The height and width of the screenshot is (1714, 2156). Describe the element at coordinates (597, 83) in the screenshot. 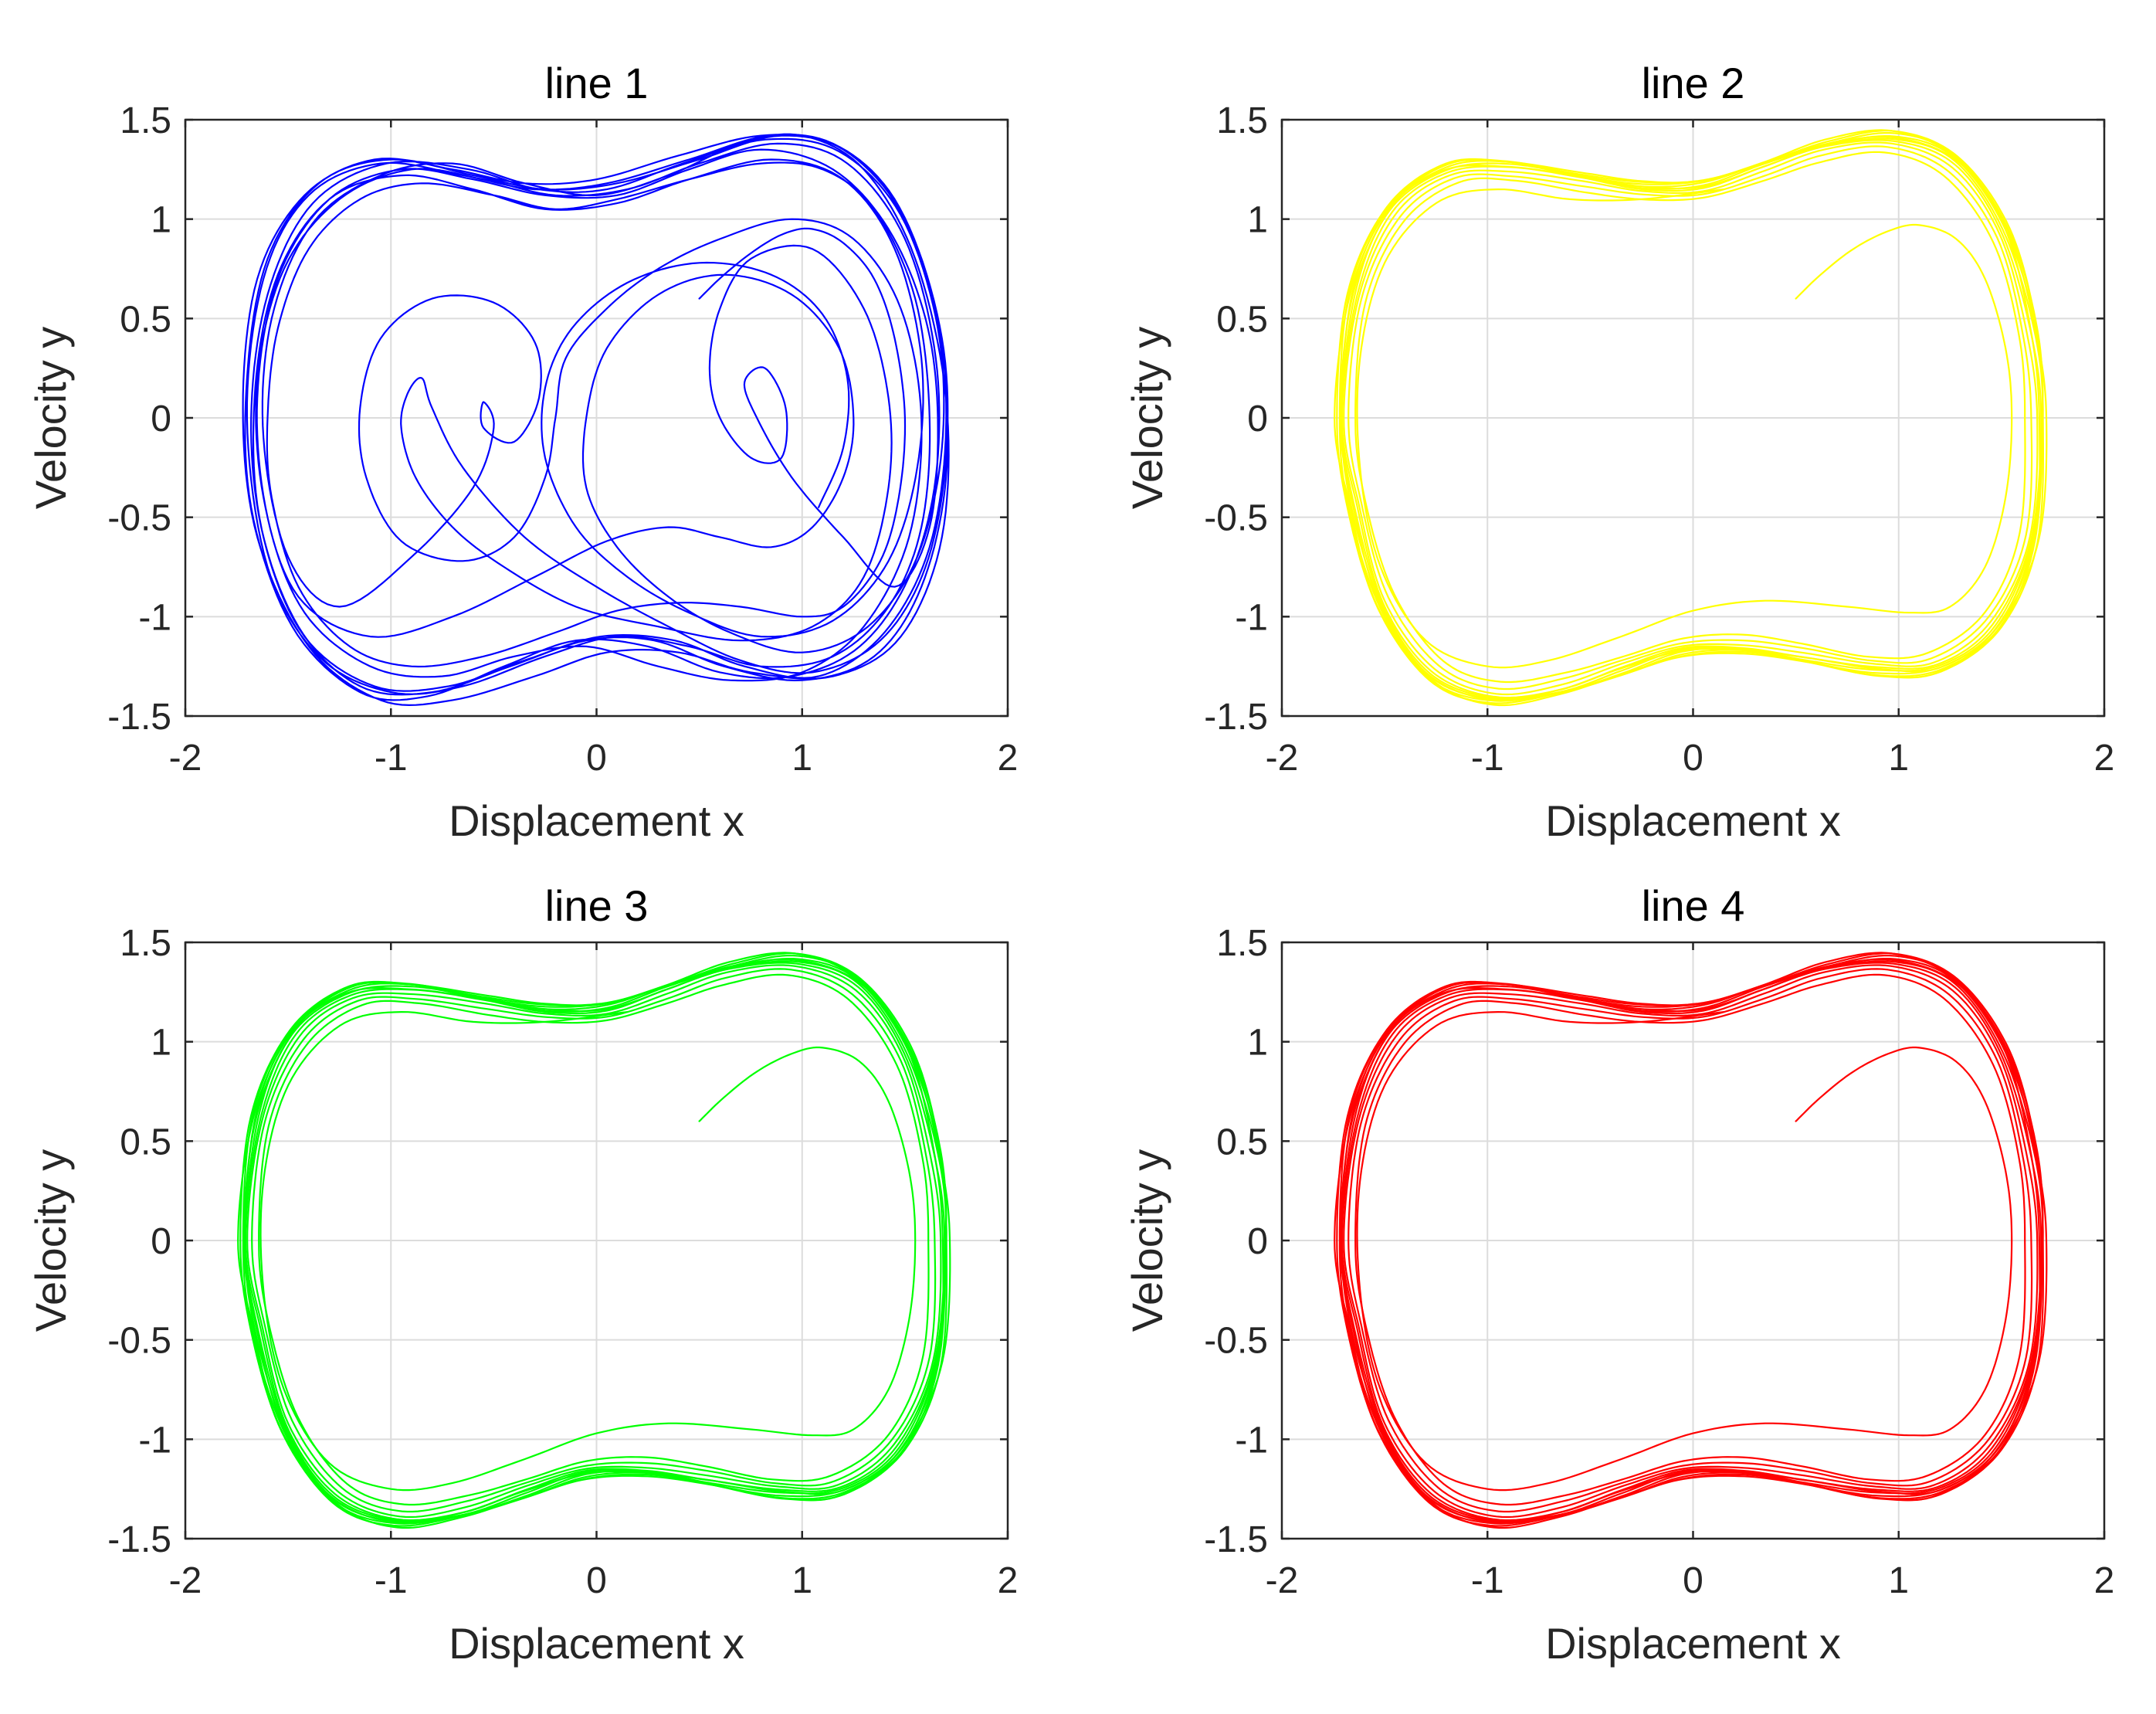

I see `chart-title: line 1` at that location.